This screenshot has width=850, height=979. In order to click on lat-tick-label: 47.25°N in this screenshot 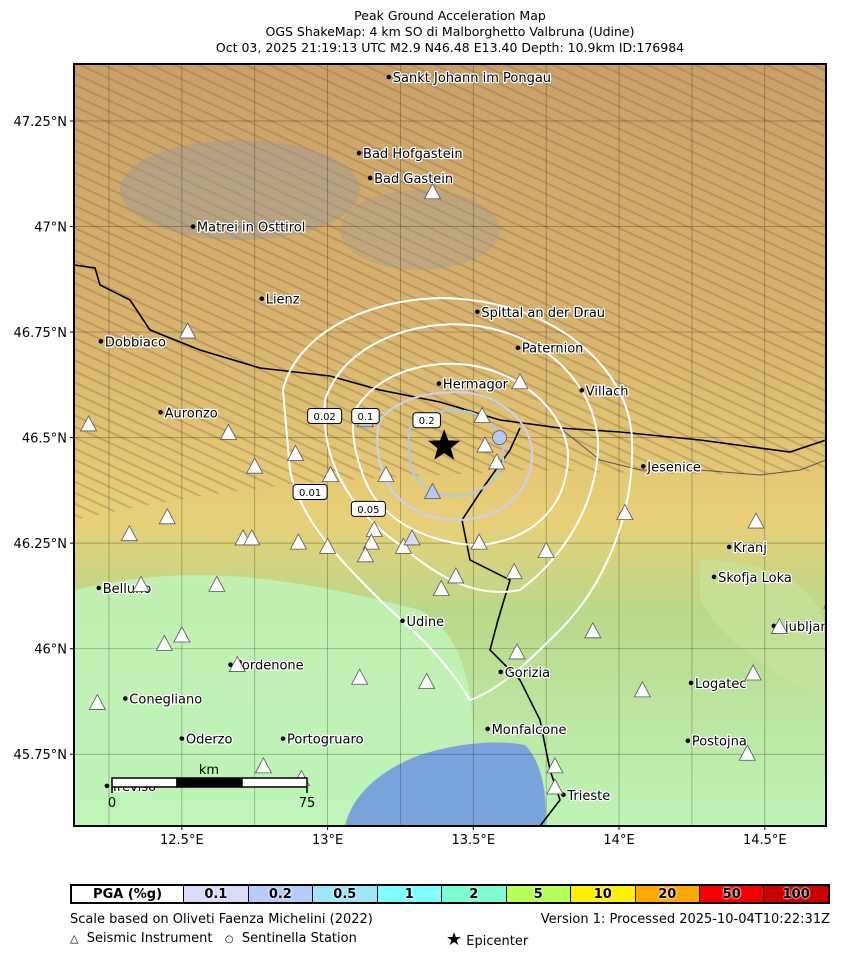, I will do `click(40, 122)`.